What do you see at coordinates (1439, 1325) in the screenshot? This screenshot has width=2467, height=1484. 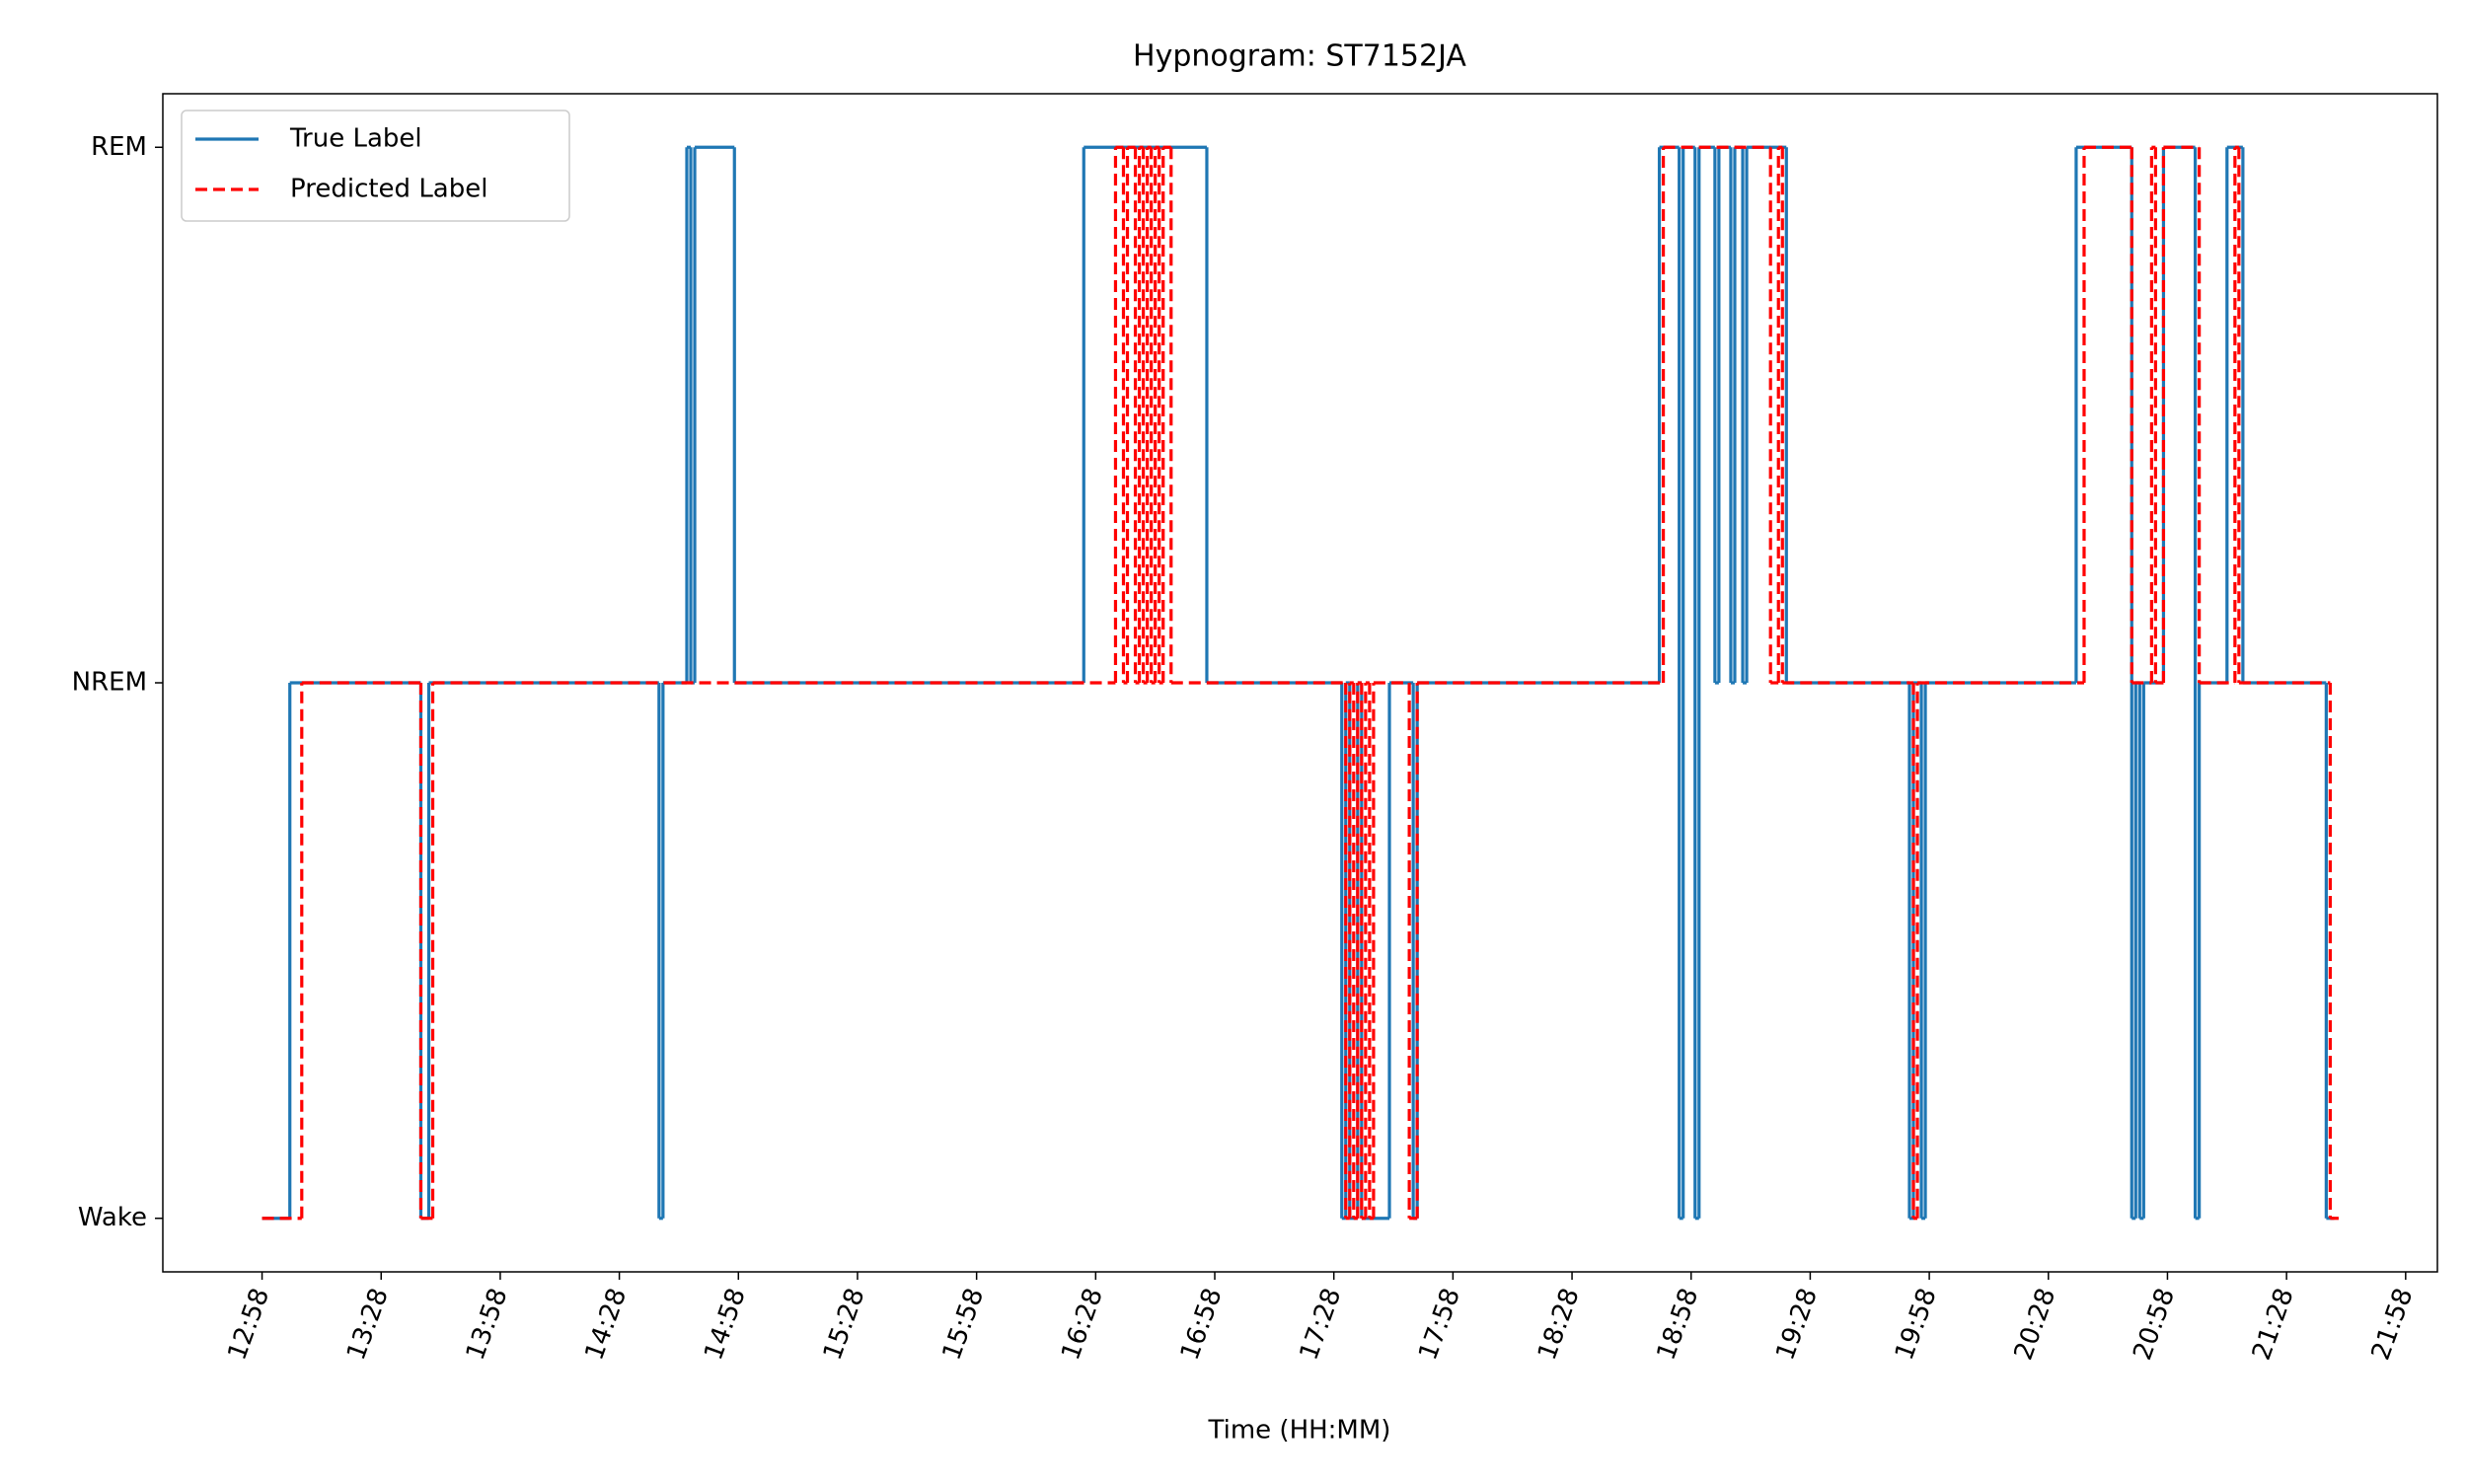 I see `x-tick-label: 17:58` at bounding box center [1439, 1325].